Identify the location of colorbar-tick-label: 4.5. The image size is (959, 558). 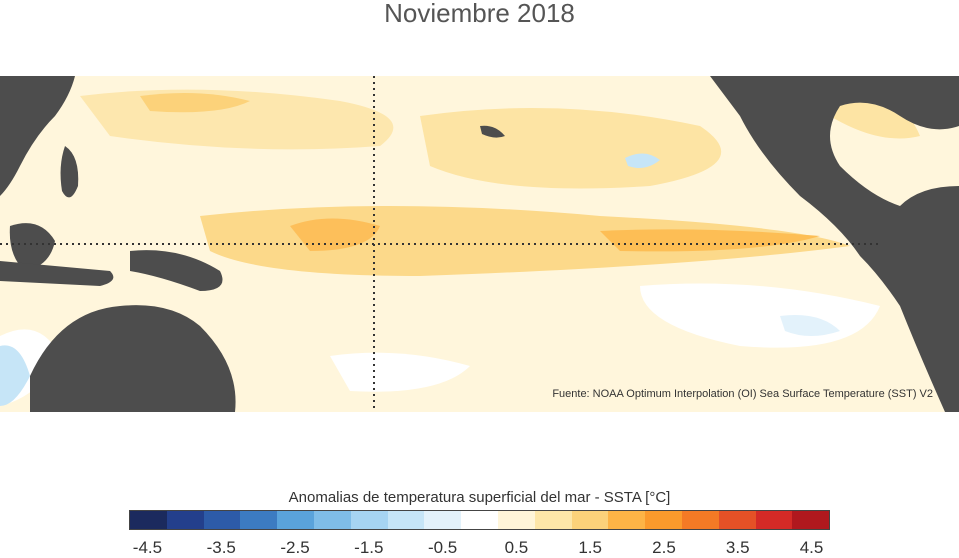
(811, 547).